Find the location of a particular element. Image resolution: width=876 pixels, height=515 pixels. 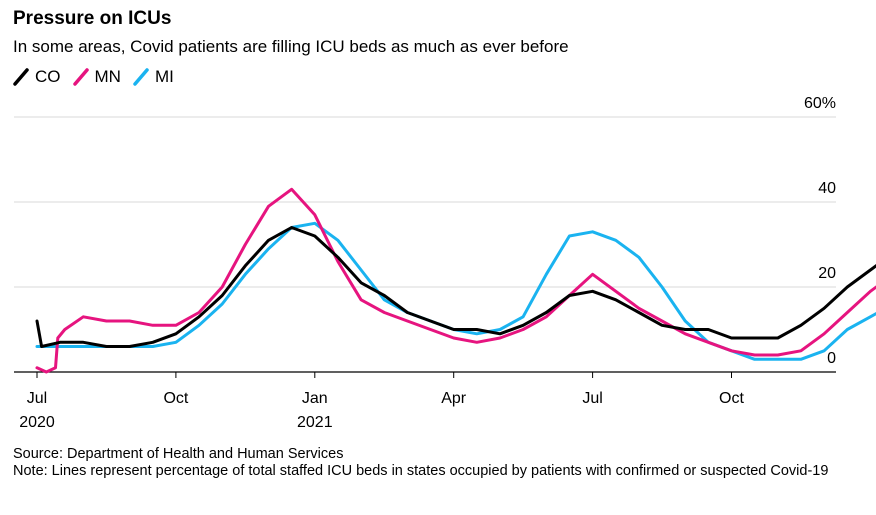

legend-label-mn: MN is located at coordinates (107, 76).